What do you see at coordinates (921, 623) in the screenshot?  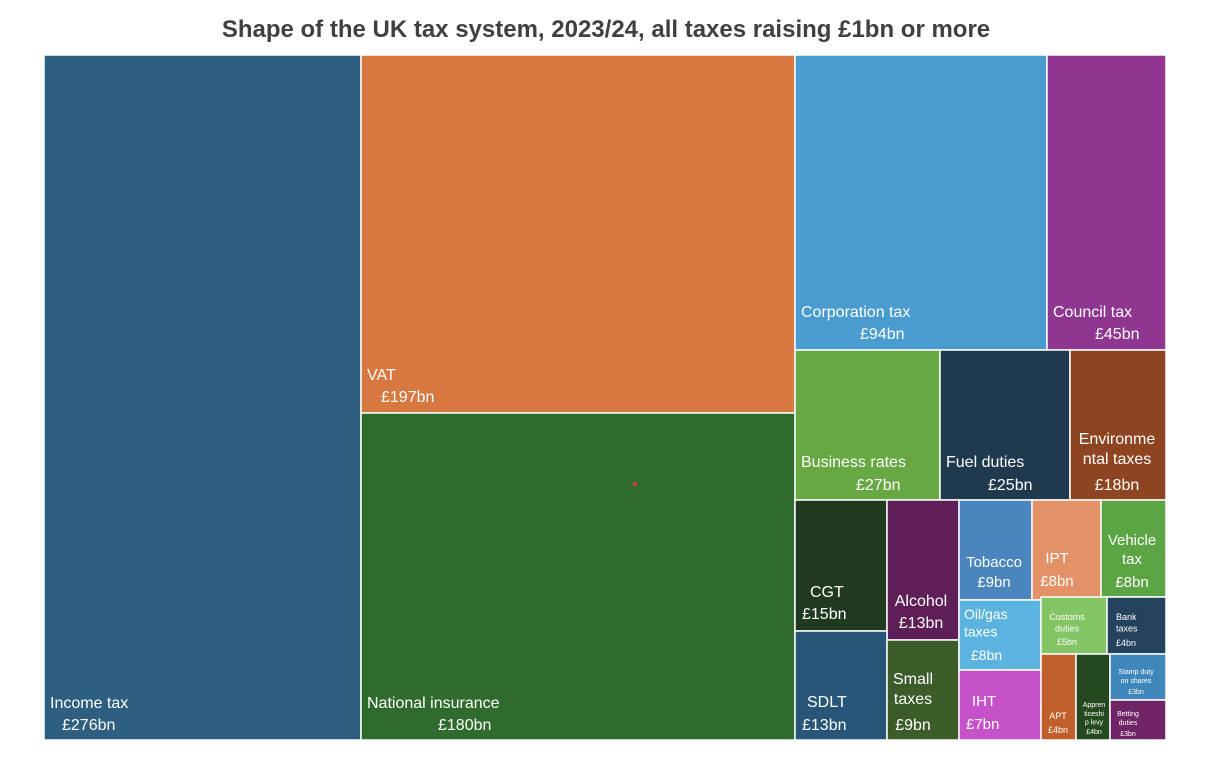 I see `tile-value-alcohol: £13bn` at bounding box center [921, 623].